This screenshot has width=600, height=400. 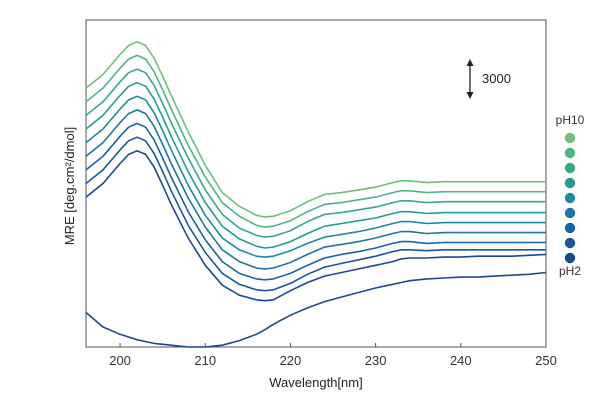 I want to click on scale-bar: 3000, so click(x=488, y=79).